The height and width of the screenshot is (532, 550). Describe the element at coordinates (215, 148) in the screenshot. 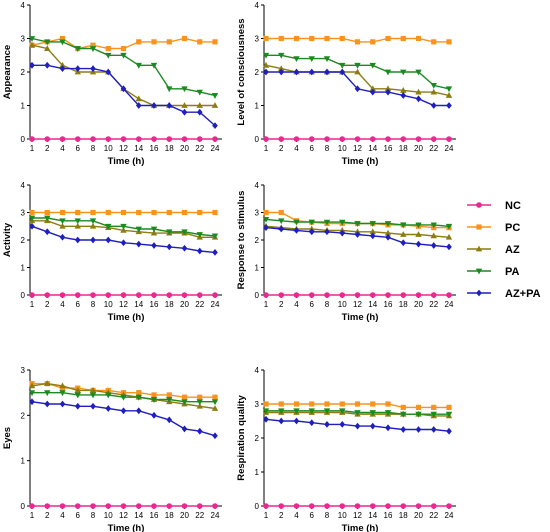

I see `x-tick-label: 24` at that location.